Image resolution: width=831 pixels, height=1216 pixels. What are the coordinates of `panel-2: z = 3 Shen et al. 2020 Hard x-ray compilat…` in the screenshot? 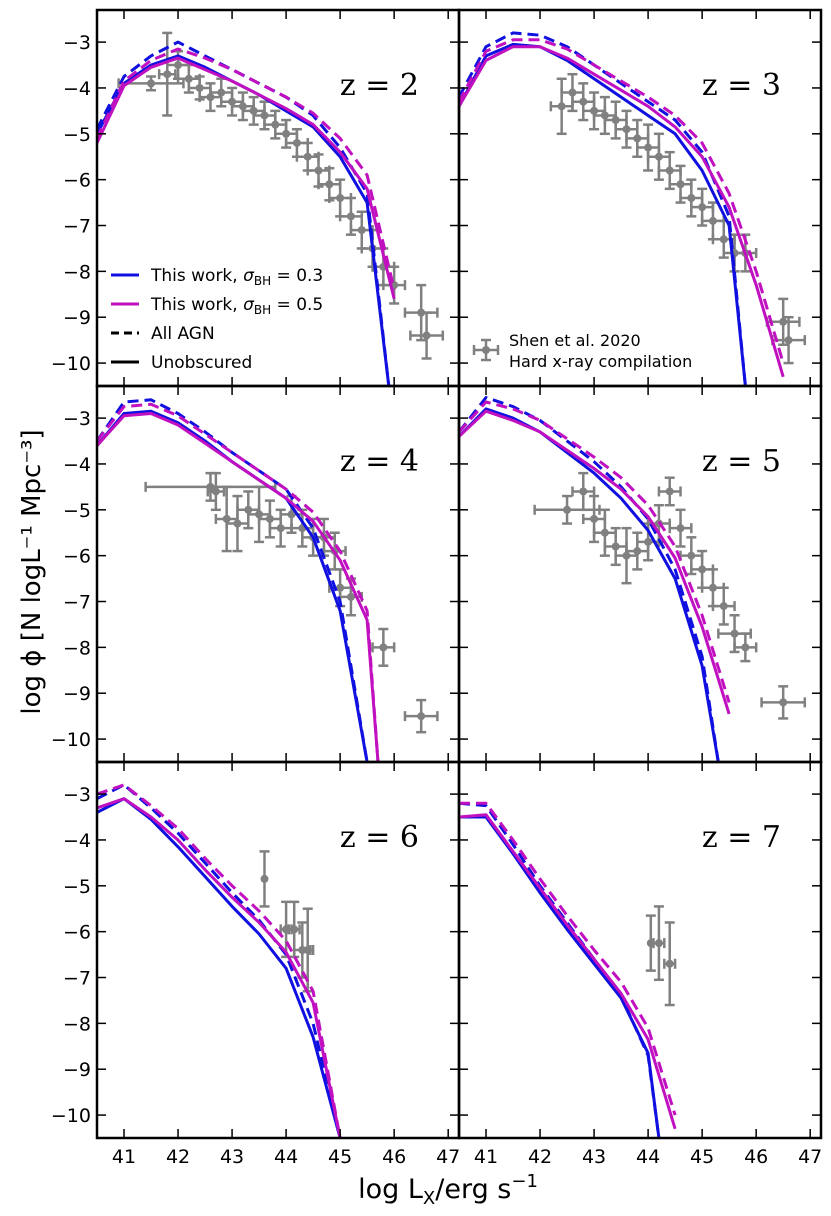 It's located at (640, 198).